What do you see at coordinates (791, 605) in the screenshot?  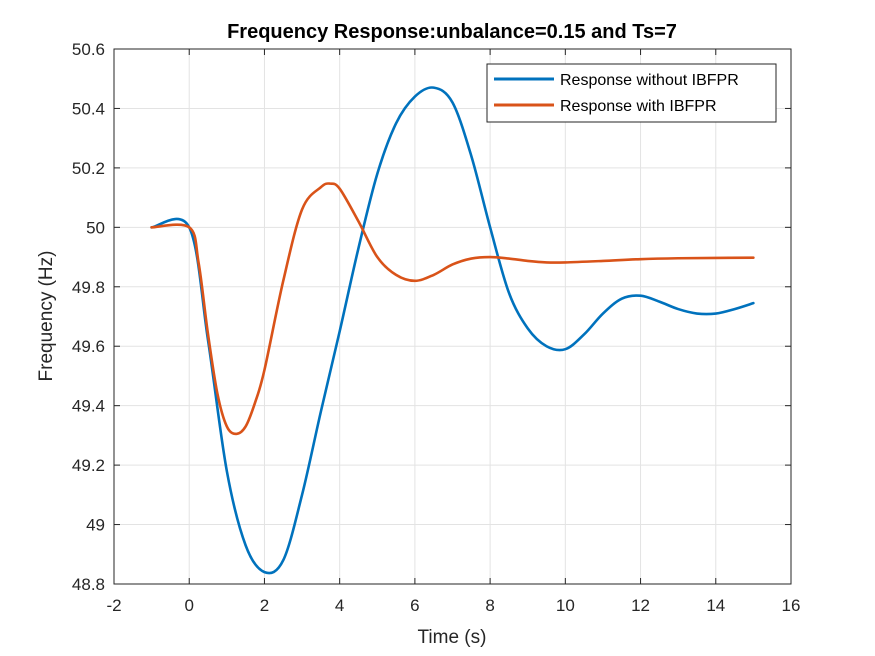 I see `x-tick-label: 16` at bounding box center [791, 605].